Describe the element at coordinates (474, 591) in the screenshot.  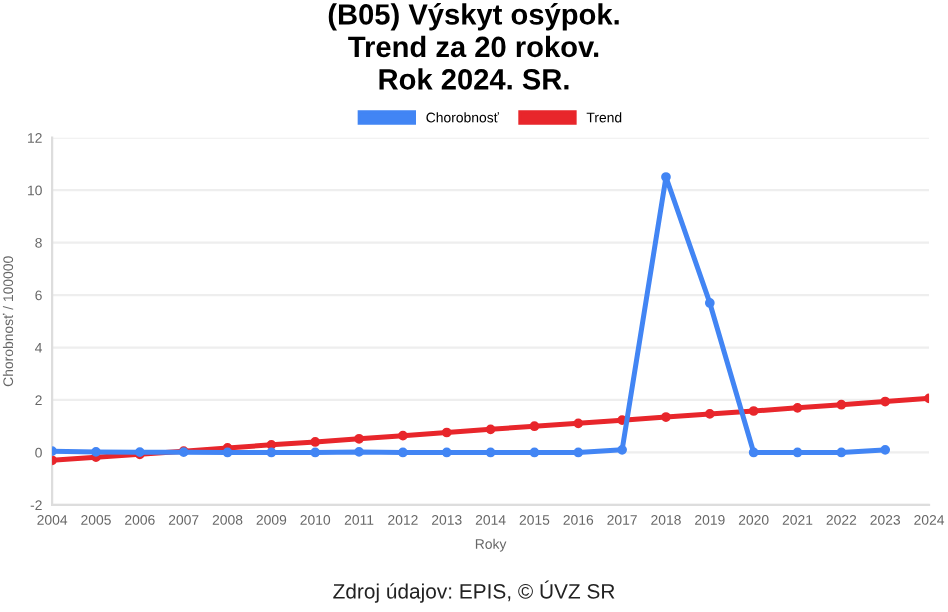
I see `text: Zdroj údajov: EPIS, © ÚVZ SR` at that location.